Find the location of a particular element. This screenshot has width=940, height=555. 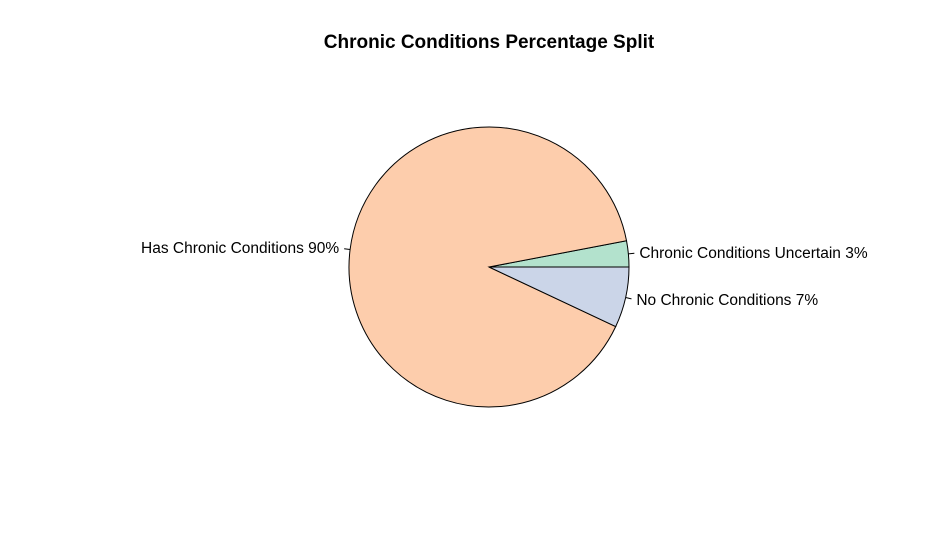

chart-title: Chronic Conditions Percentage Split is located at coordinates (489, 42).